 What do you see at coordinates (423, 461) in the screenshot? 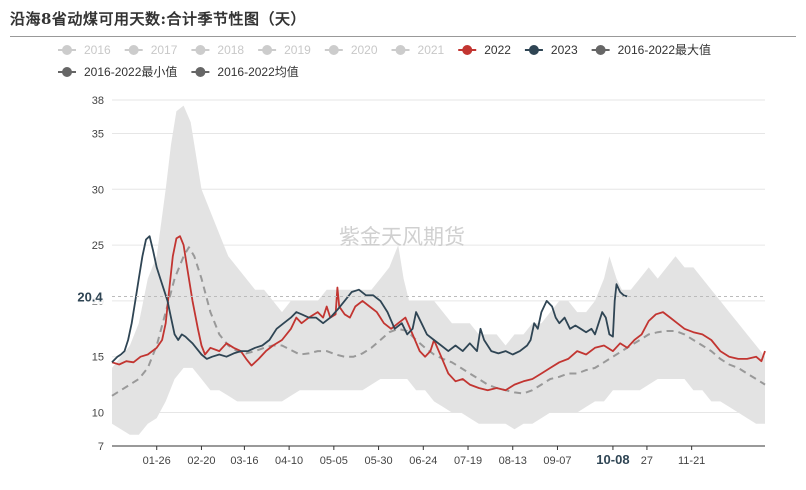
I see `x-tick-label: 06-24` at bounding box center [423, 461].